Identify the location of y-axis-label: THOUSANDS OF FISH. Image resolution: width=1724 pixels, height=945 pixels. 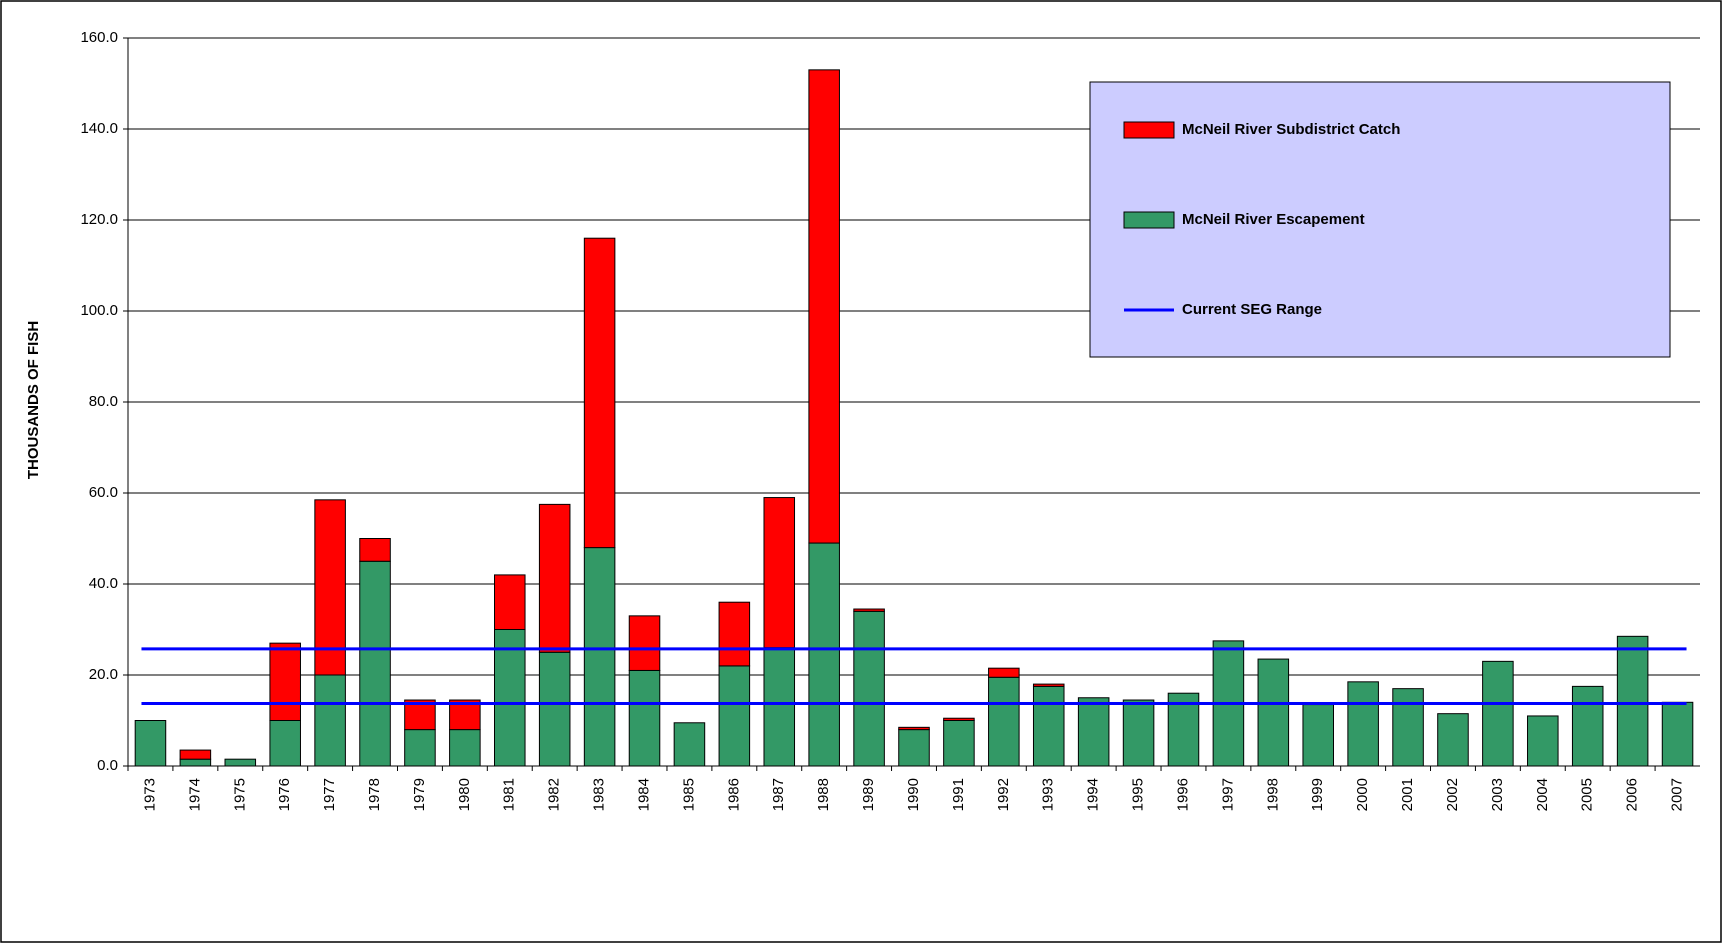
(33, 400).